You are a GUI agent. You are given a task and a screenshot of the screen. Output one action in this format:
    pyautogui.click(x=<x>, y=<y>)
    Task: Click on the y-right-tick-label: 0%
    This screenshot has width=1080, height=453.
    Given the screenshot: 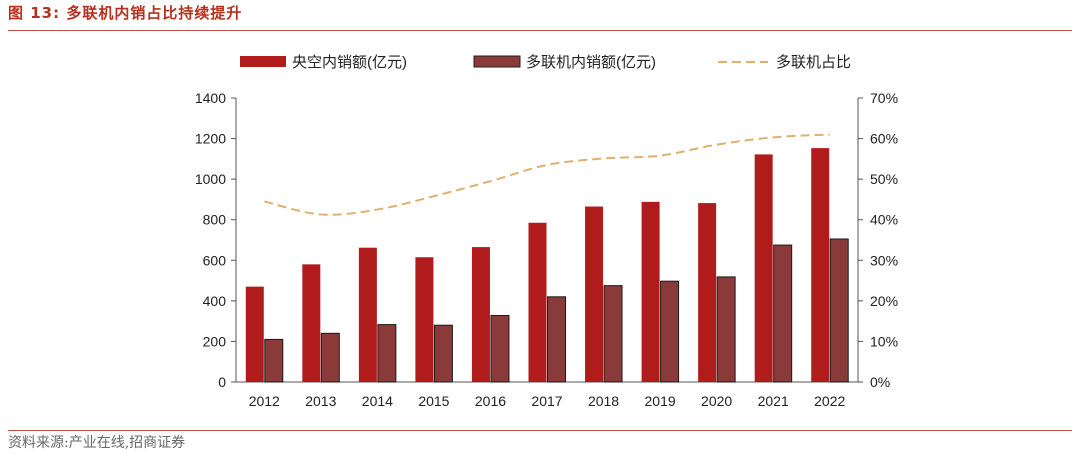 What is the action you would take?
    pyautogui.click(x=880, y=382)
    